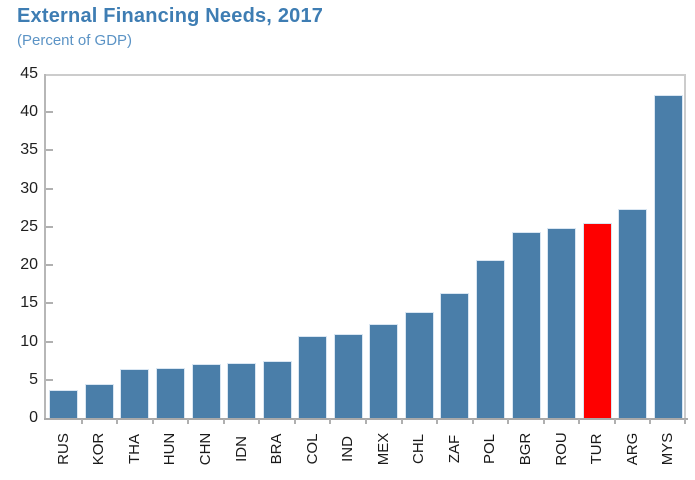 The width and height of the screenshot is (695, 480). What do you see at coordinates (29, 73) in the screenshot?
I see `y-axis-tick-label: 45` at bounding box center [29, 73].